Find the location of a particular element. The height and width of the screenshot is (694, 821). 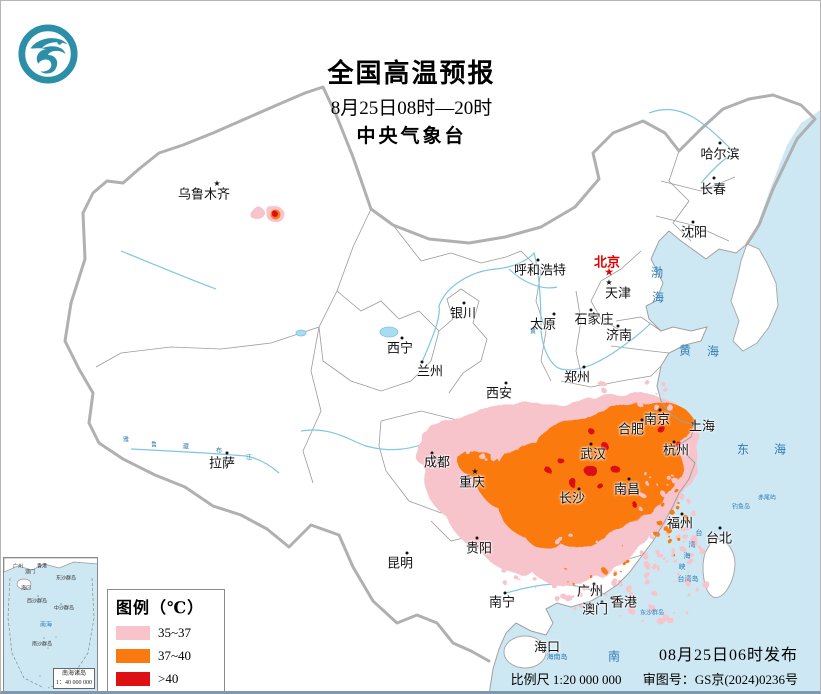

sea-label: 雅 is located at coordinates (126, 440).